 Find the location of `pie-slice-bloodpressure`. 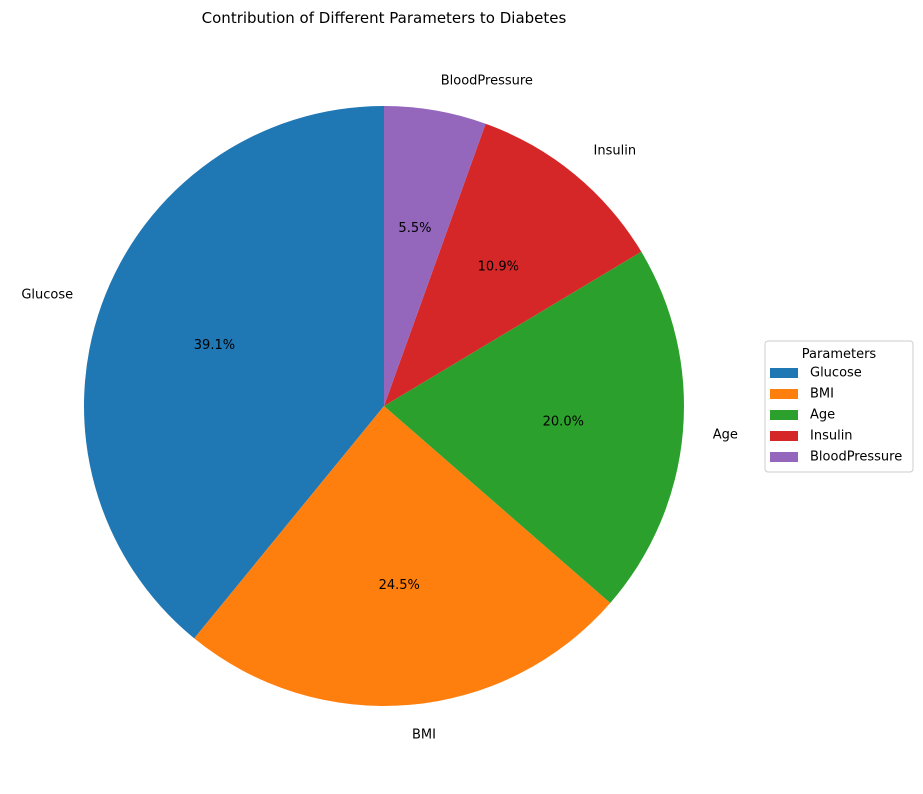

pie-slice-bloodpressure is located at coordinates (435, 256).